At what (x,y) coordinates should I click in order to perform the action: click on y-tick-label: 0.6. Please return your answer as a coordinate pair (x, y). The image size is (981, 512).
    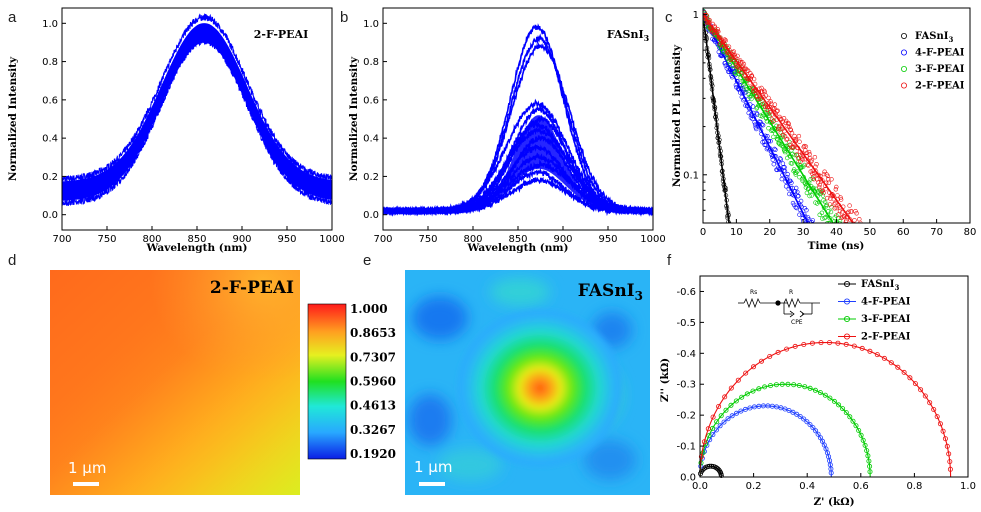
    Looking at the image, I should click on (371, 100).